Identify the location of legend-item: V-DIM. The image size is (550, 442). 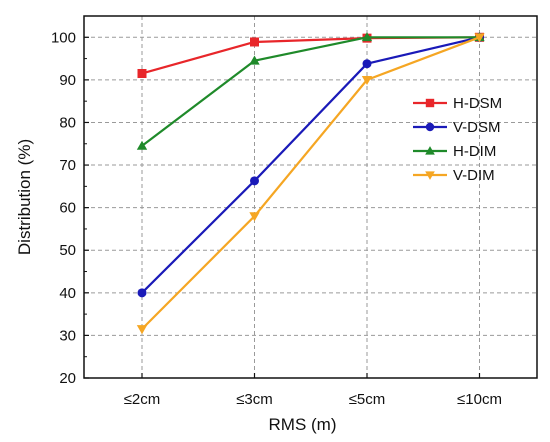
(454, 175).